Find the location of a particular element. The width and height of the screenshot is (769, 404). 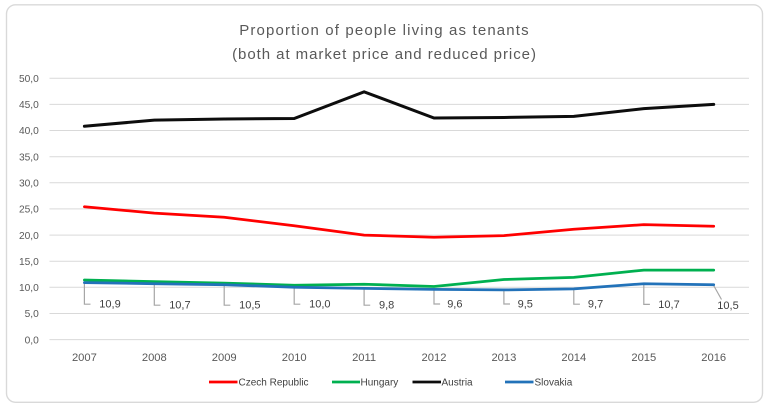

svg-text: 35,0 is located at coordinates (29, 157).